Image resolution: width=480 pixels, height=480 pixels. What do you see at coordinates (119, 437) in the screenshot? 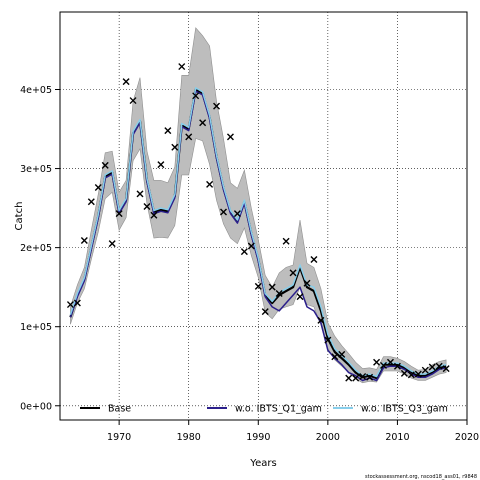
I see `x-tick-label: 1970` at bounding box center [119, 437].